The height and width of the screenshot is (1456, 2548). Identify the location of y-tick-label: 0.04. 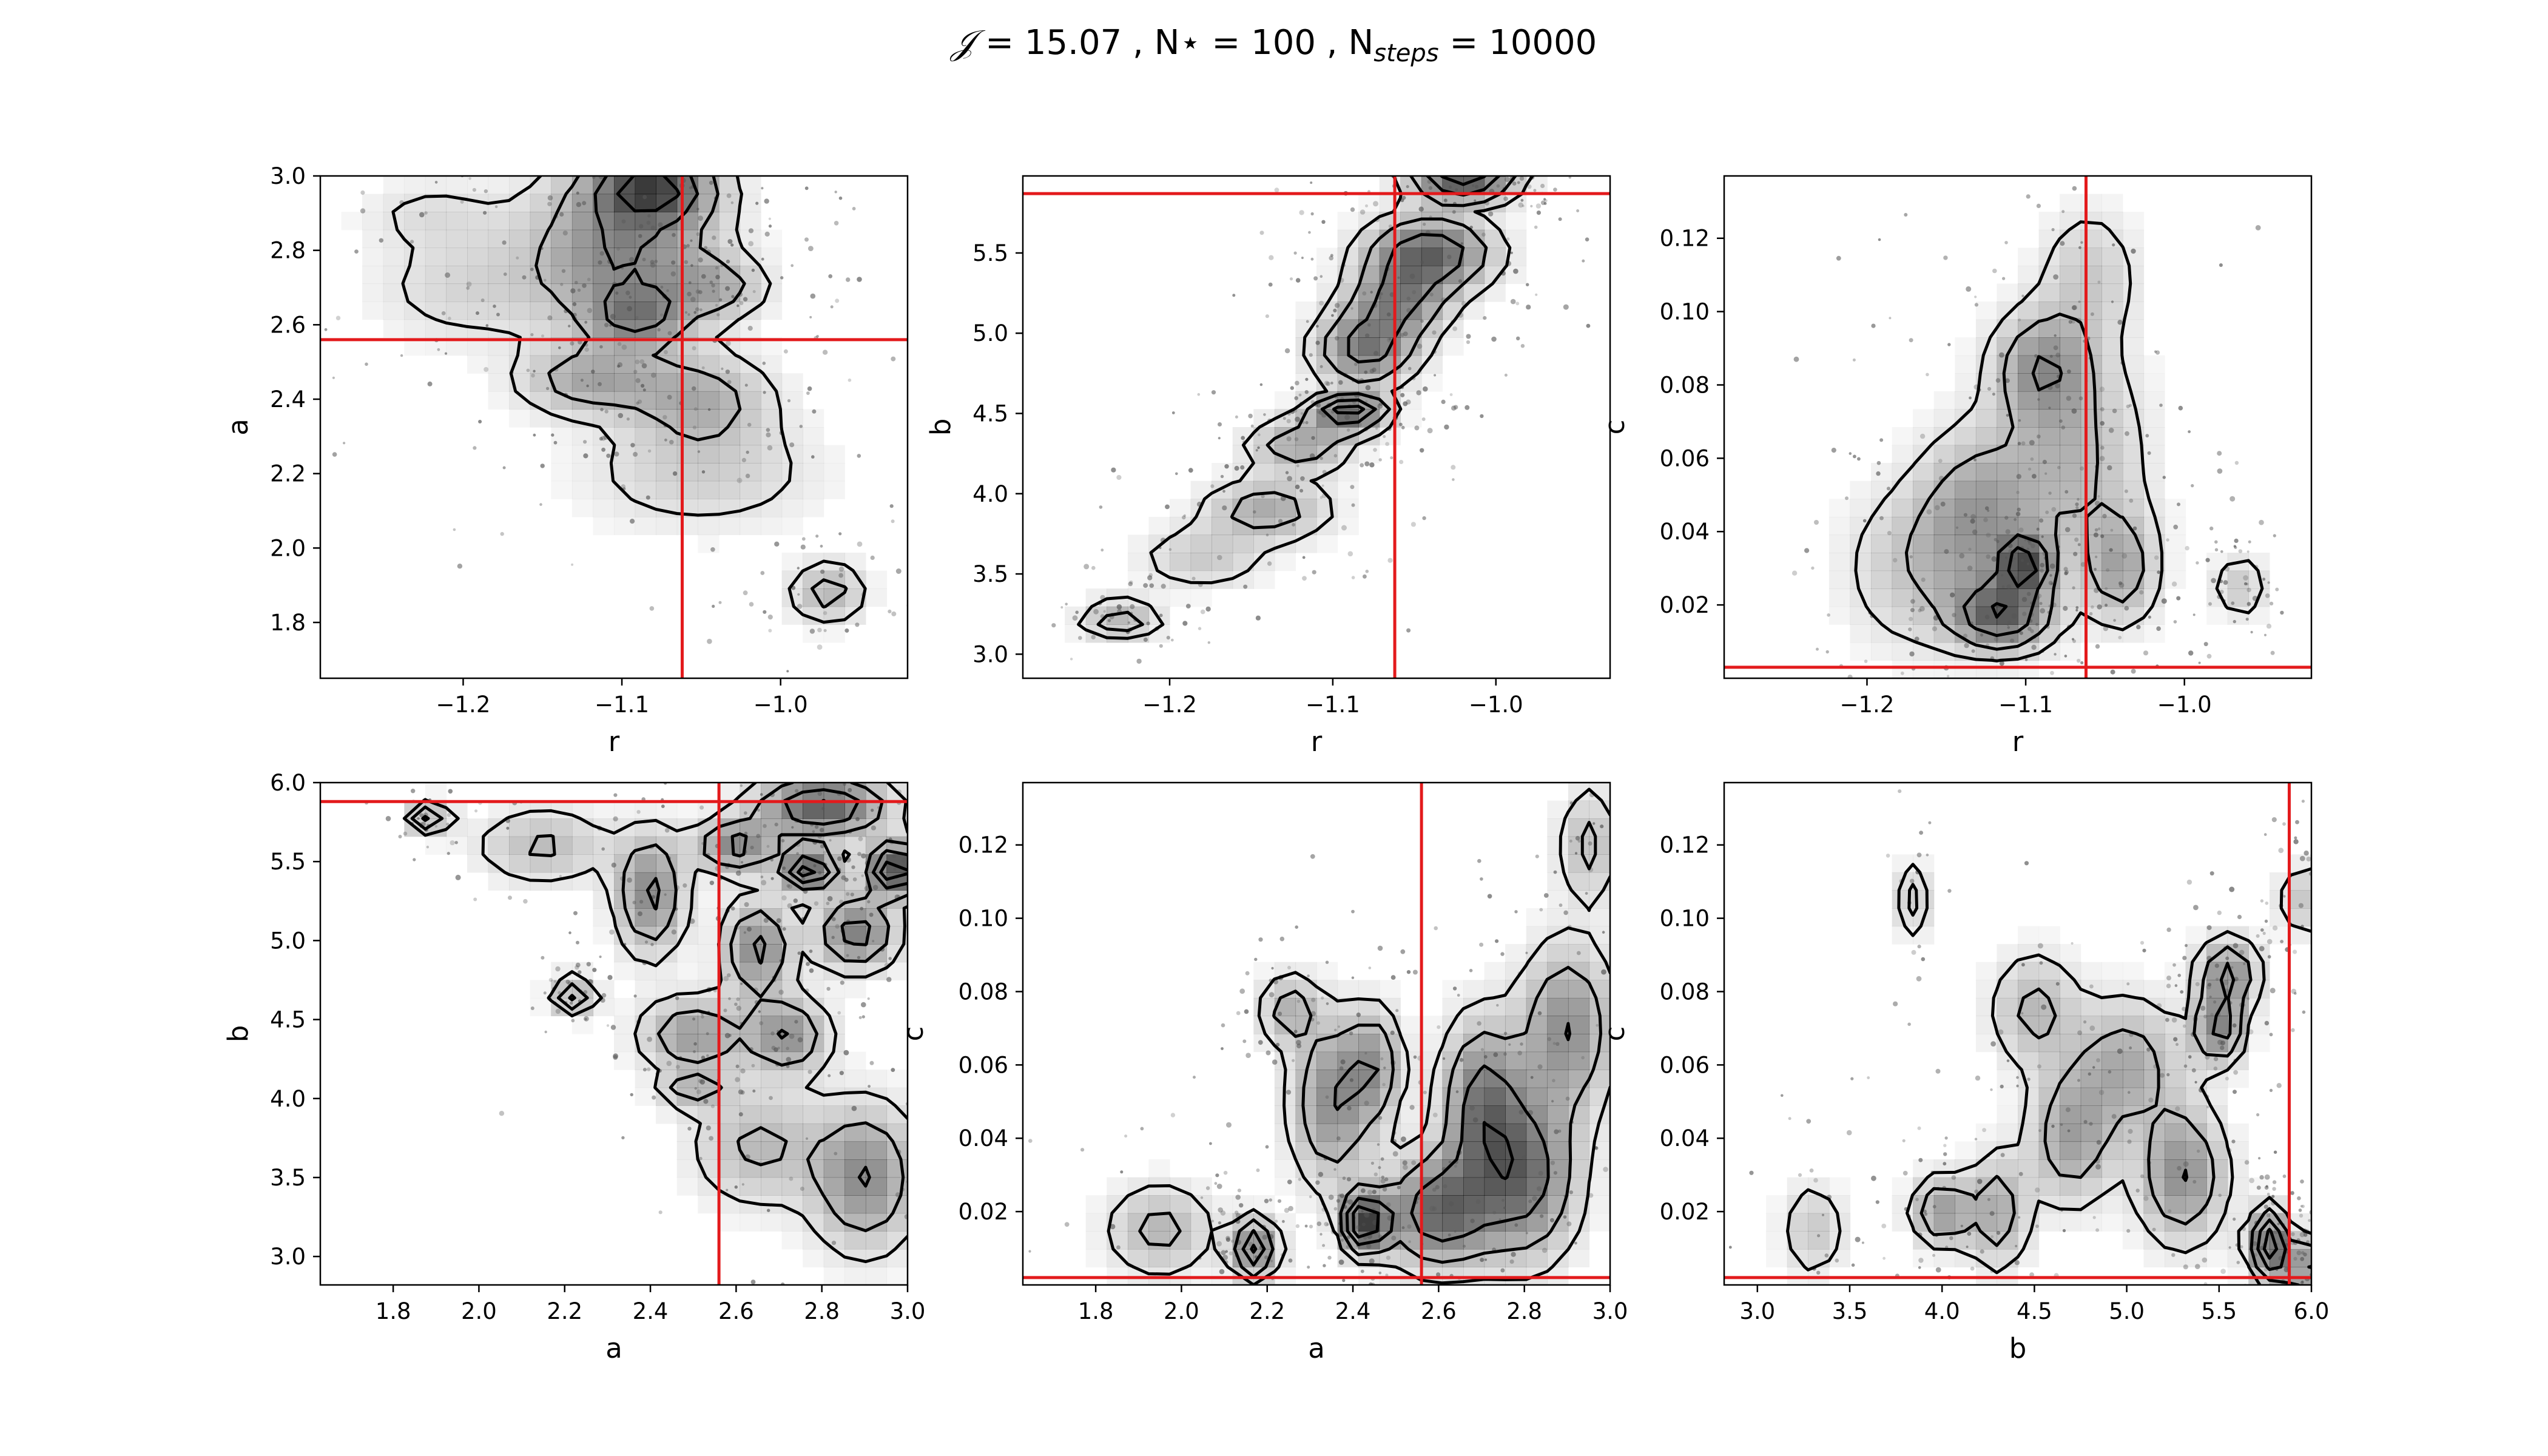
(1685, 1138).